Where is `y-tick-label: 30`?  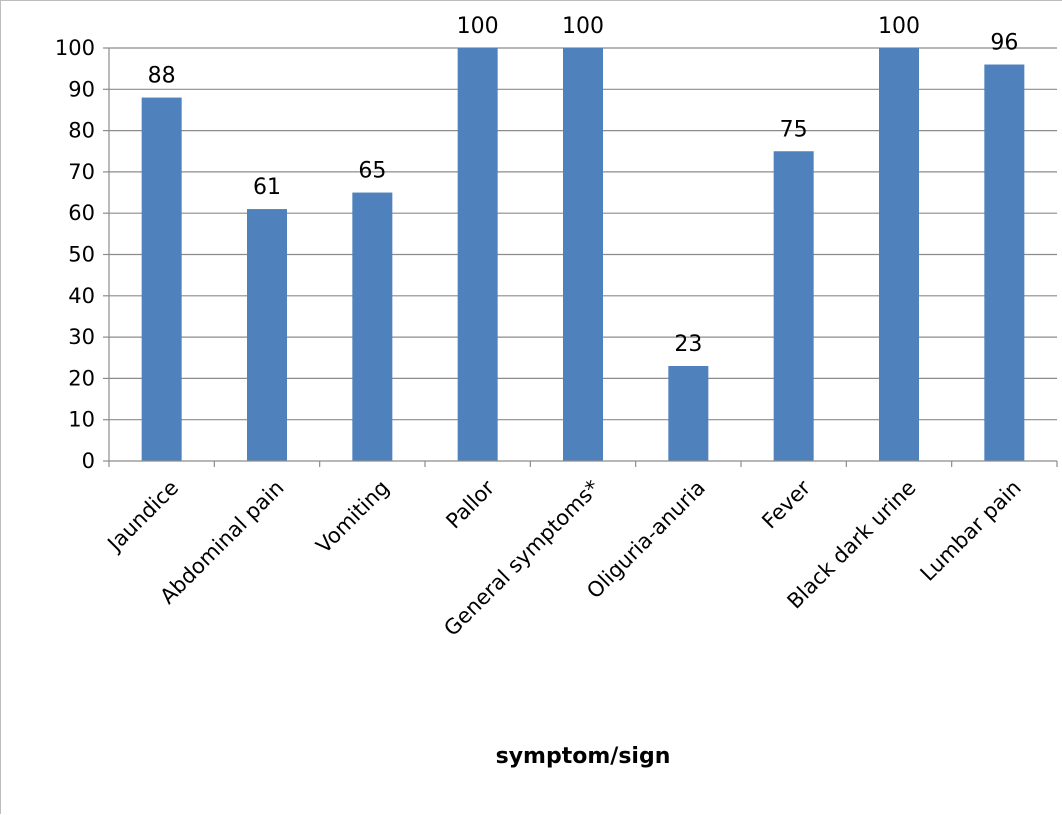 y-tick-label: 30 is located at coordinates (81, 337).